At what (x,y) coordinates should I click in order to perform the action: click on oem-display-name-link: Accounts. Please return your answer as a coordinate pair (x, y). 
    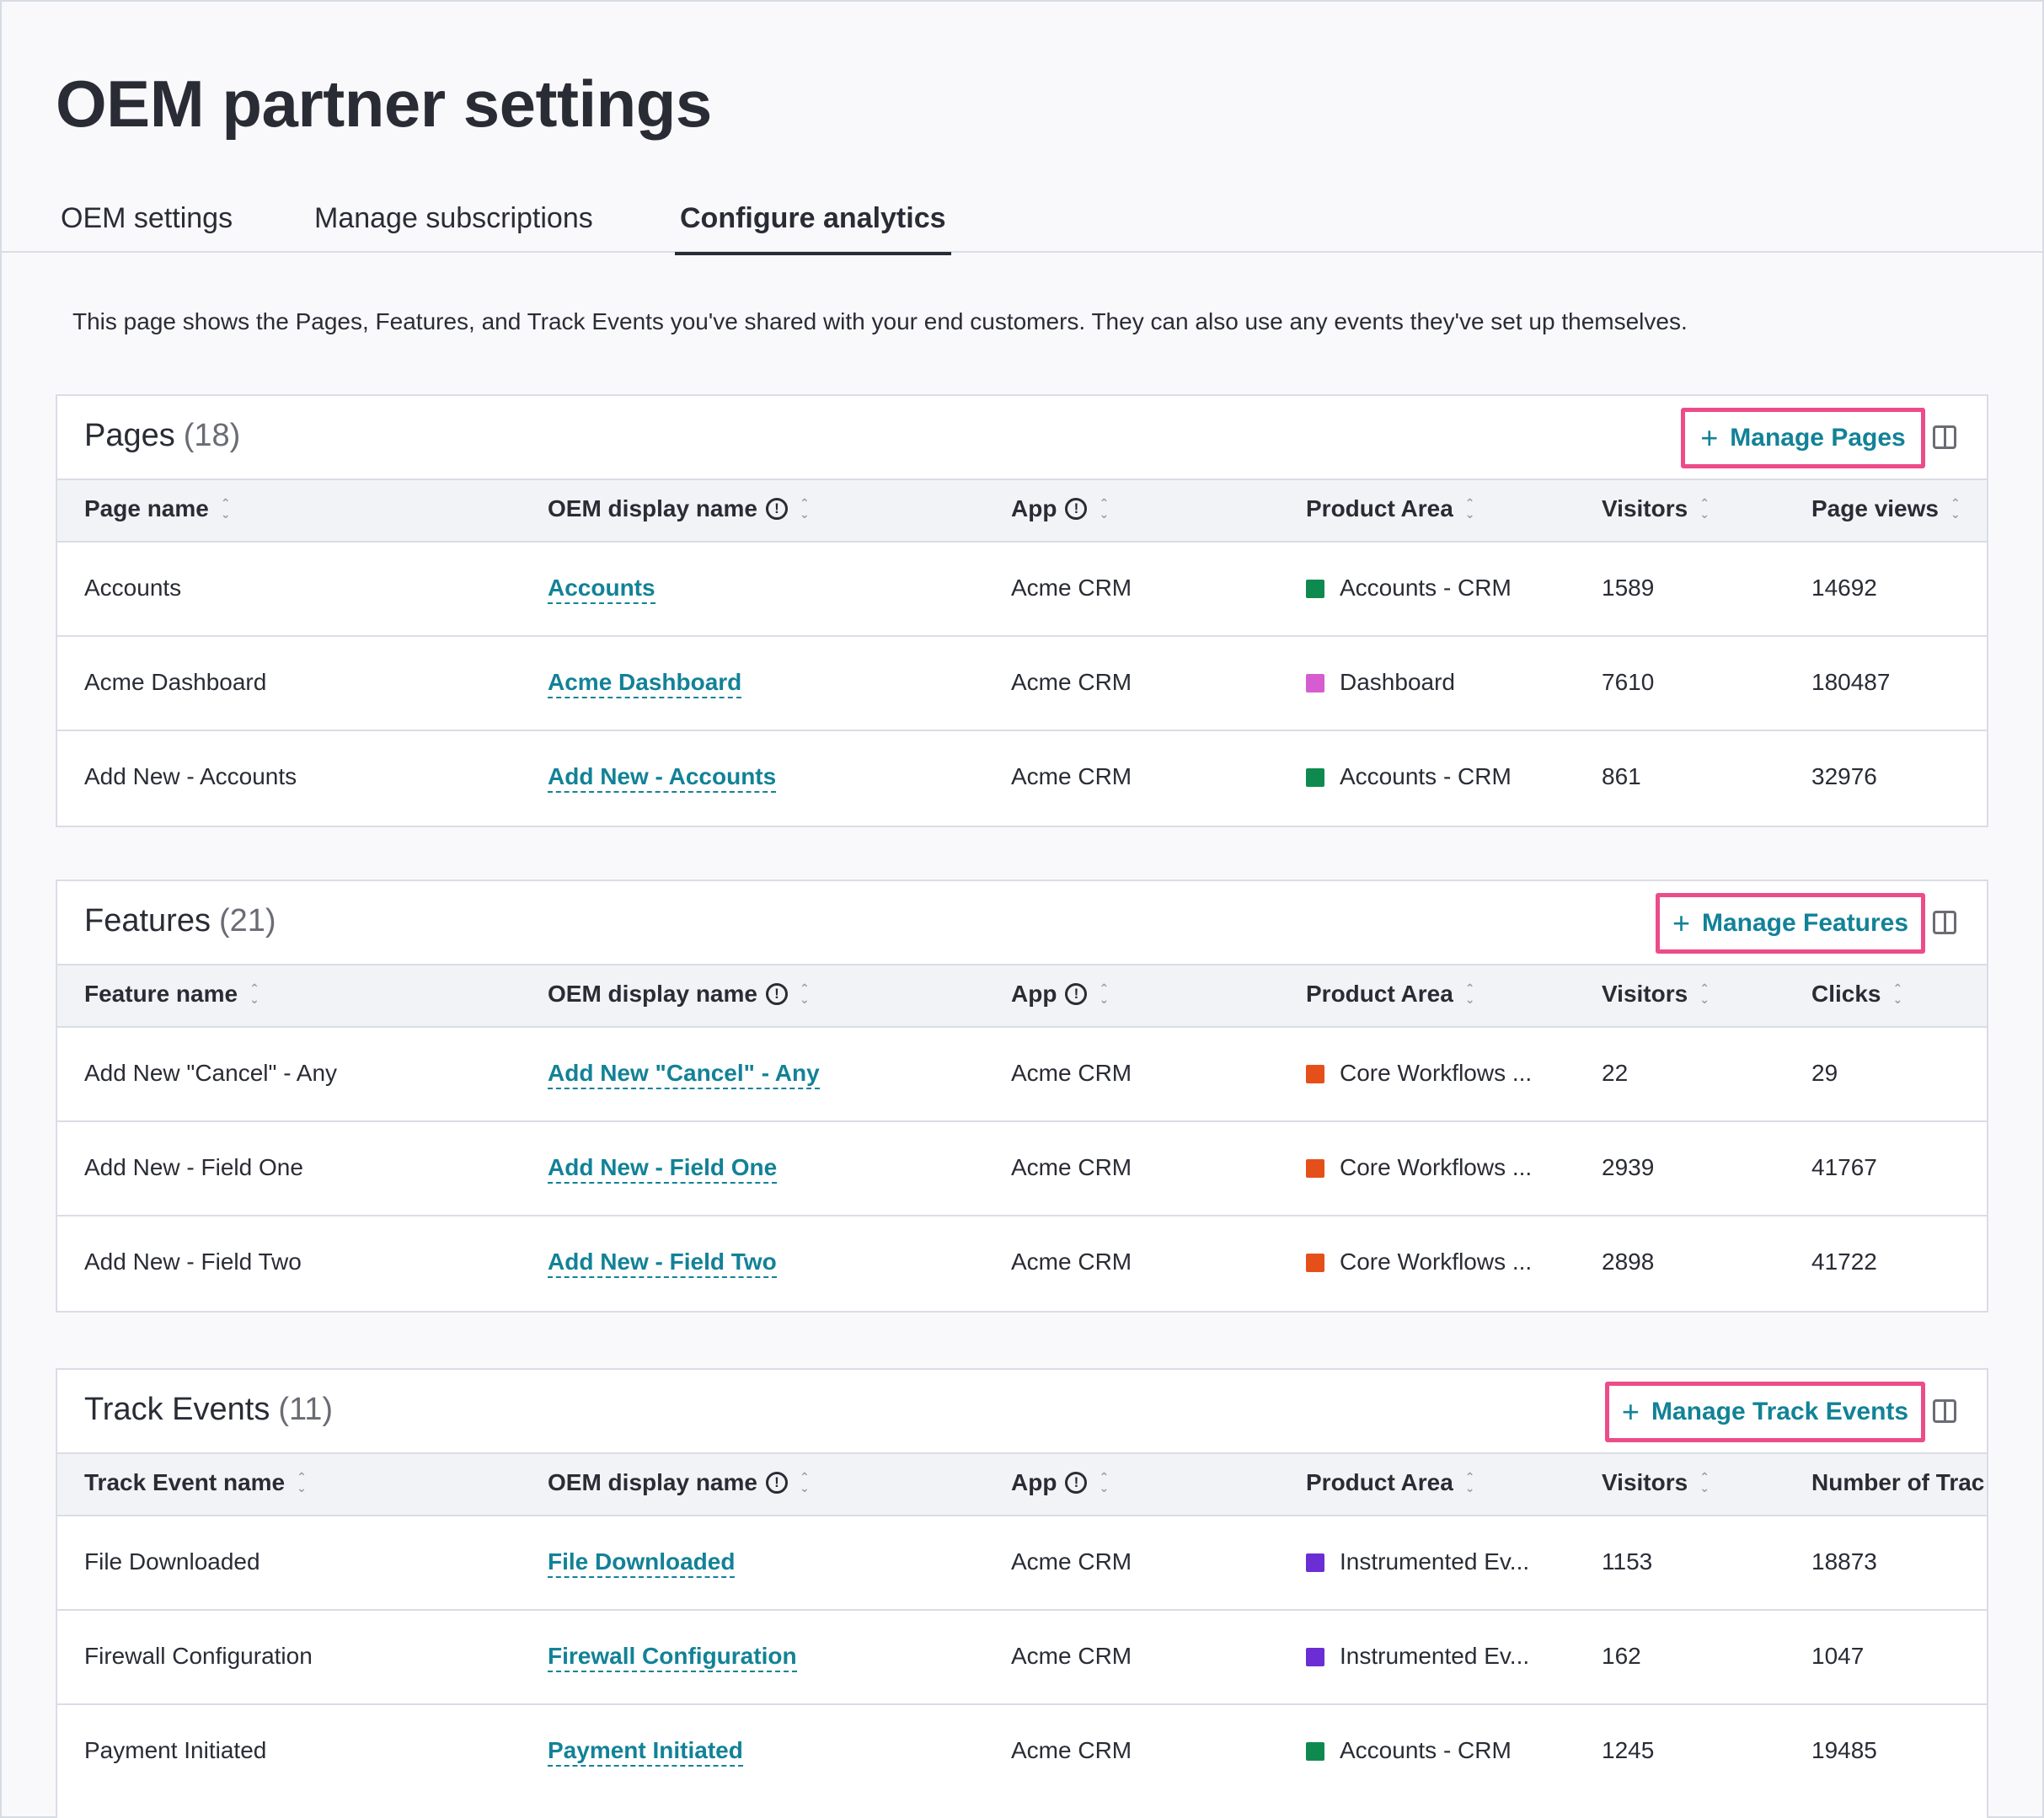
    Looking at the image, I should click on (601, 589).